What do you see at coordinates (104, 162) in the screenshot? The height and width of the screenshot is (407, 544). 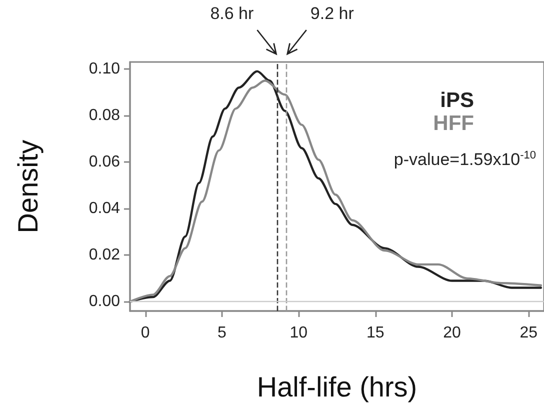 I see `y-tick-label: 0.06` at bounding box center [104, 162].